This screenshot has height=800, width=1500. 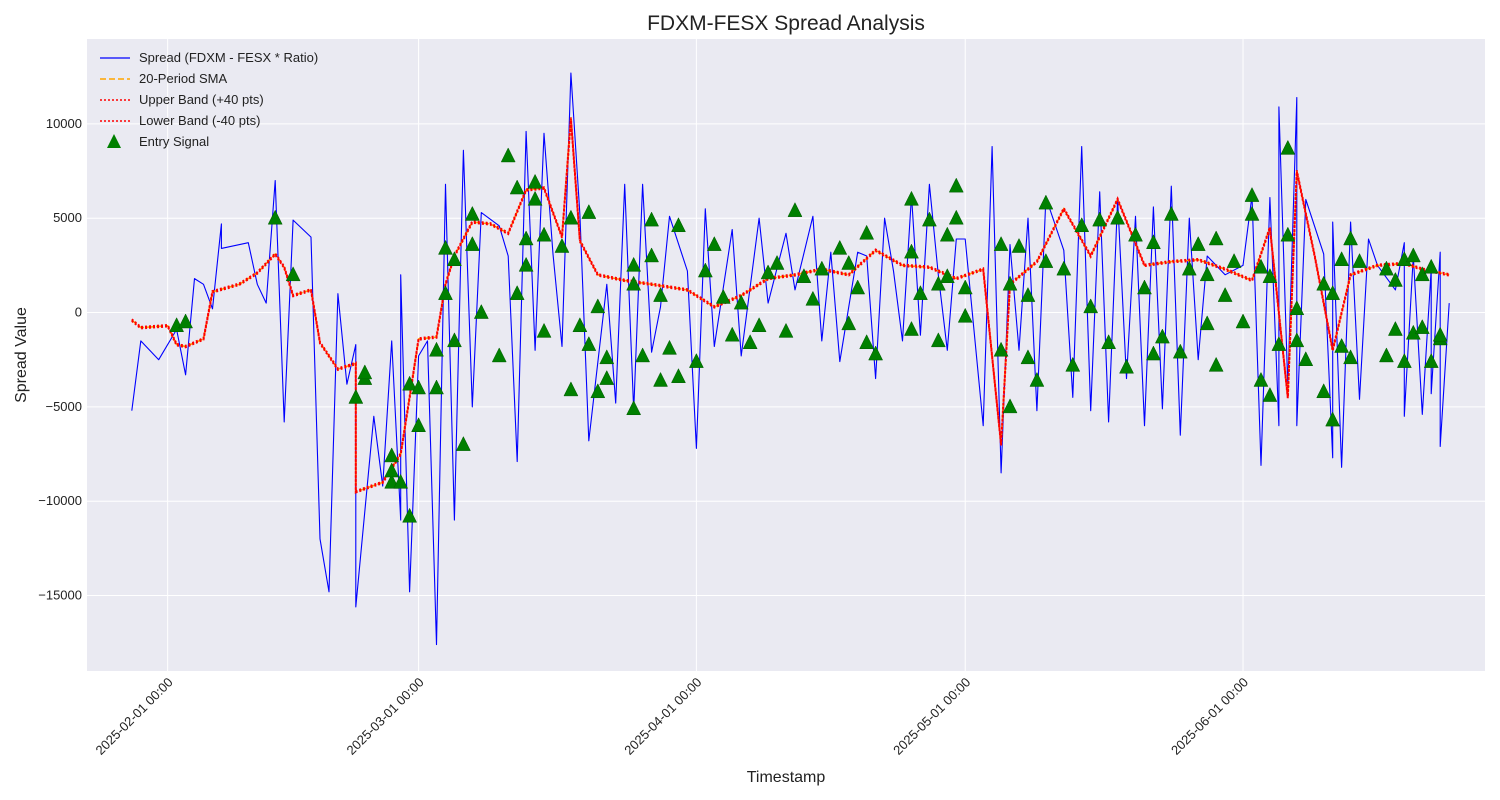 What do you see at coordinates (67, 217) in the screenshot?
I see `y-tick-label: 5000` at bounding box center [67, 217].